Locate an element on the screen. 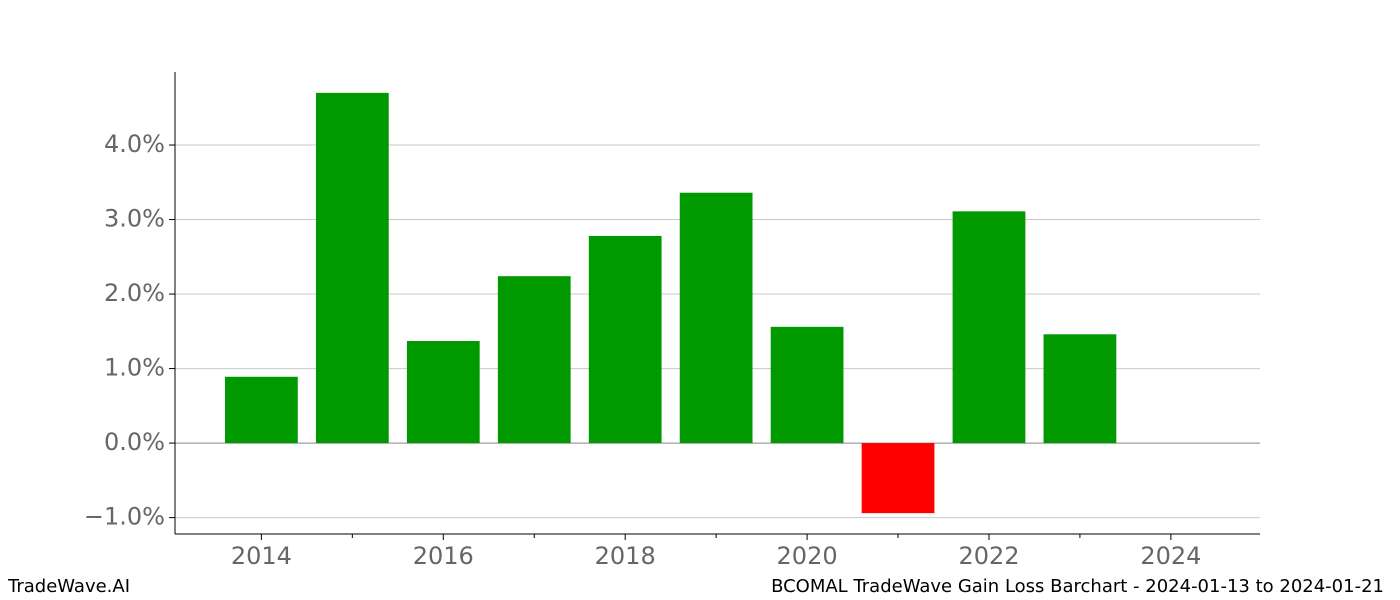  y-tick-label: 0.0% is located at coordinates (134, 442).